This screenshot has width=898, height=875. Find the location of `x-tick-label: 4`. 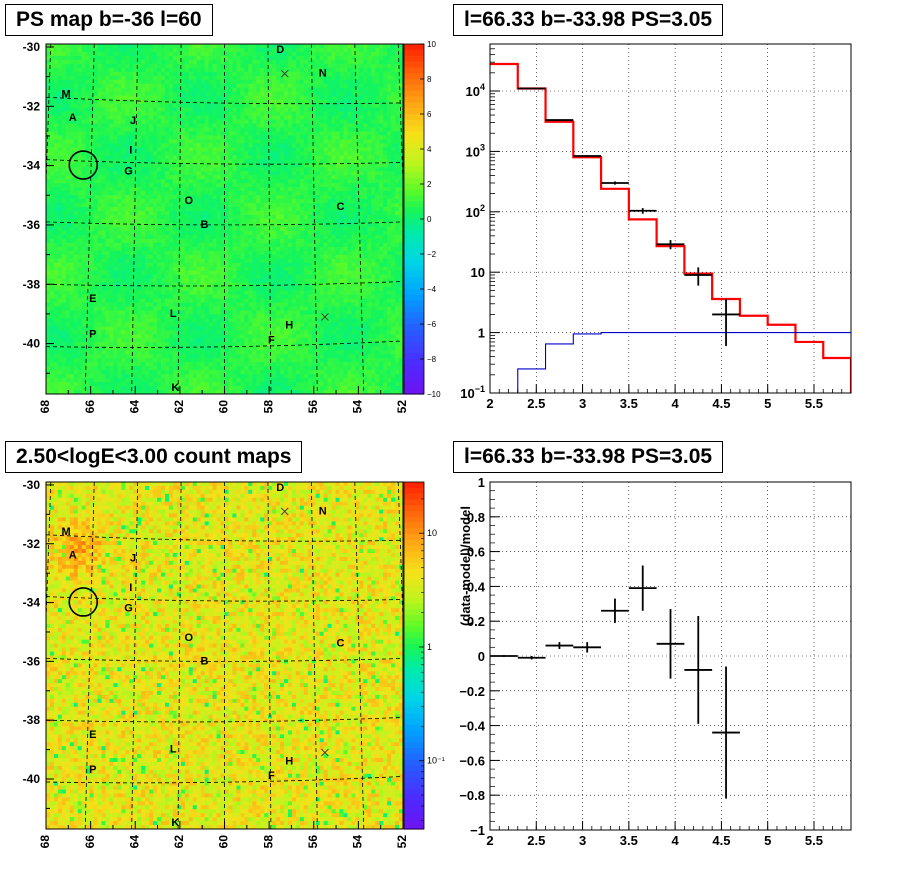

x-tick-label: 4 is located at coordinates (676, 403).